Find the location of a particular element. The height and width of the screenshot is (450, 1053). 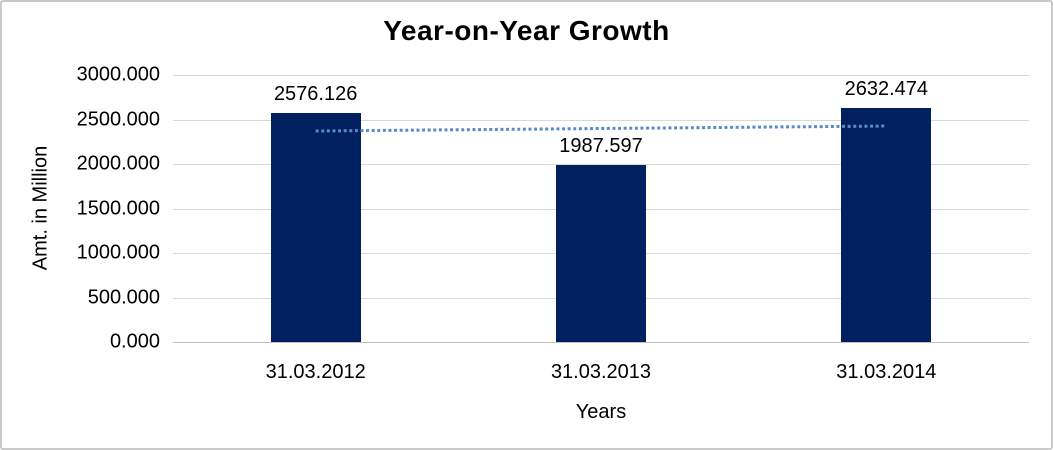

trendline-segment is located at coordinates (601, 128).